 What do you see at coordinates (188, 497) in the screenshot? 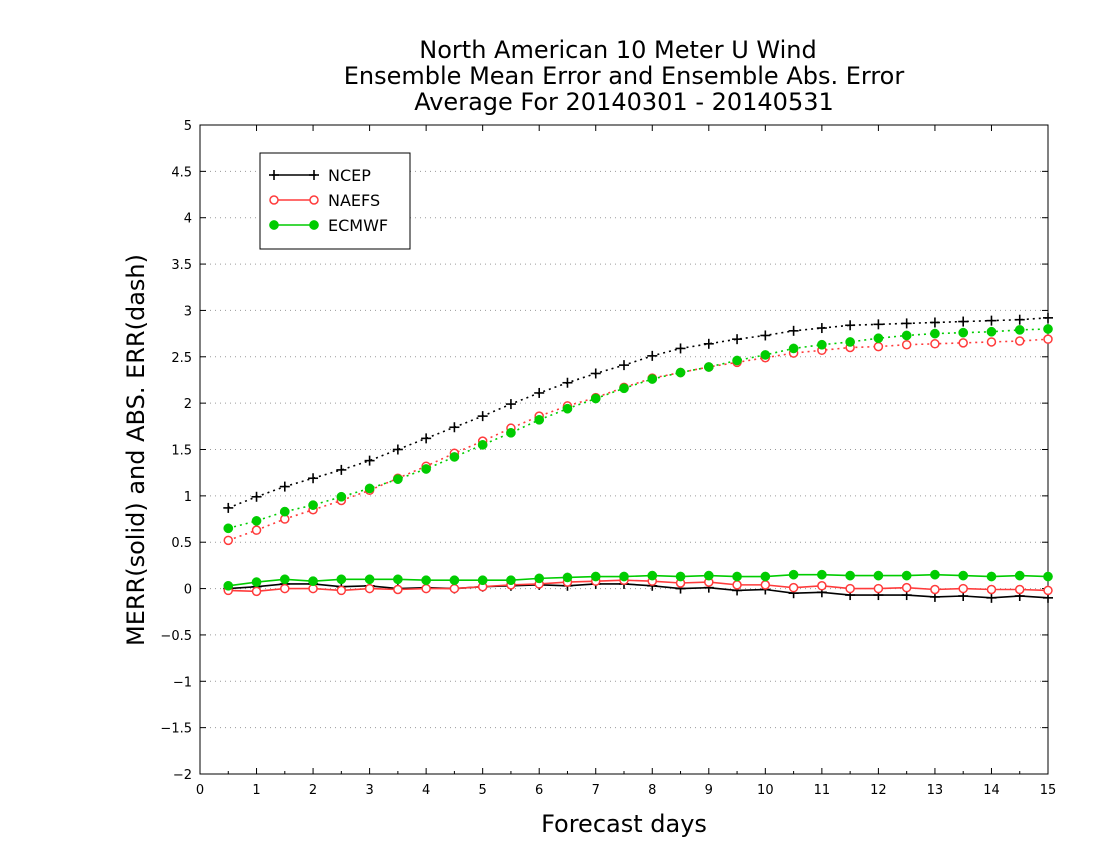
I see `y-tick-label: 1` at bounding box center [188, 497].